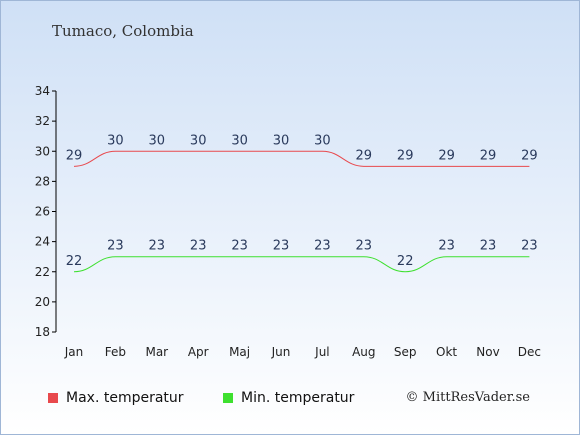  What do you see at coordinates (42, 302) in the screenshot?
I see `y-tick-label: 20` at bounding box center [42, 302].